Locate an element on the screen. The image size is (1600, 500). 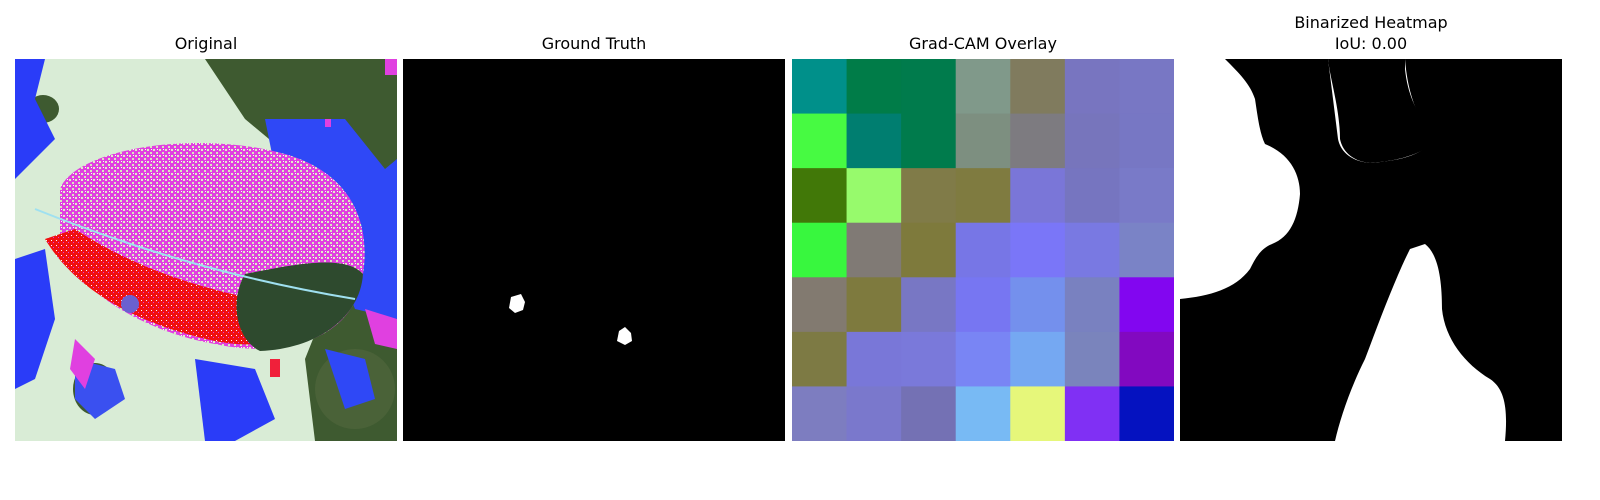
panel-title-ground-truth: Ground Truth is located at coordinates (594, 43).